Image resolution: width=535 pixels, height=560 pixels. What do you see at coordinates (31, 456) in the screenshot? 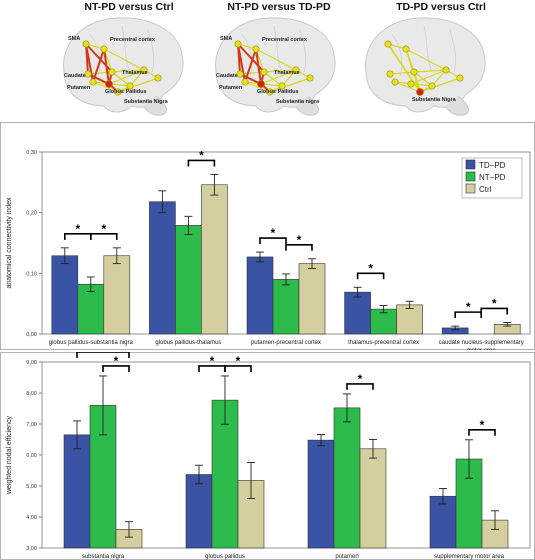
I see `y-tick-label: 6,00` at bounding box center [31, 456].